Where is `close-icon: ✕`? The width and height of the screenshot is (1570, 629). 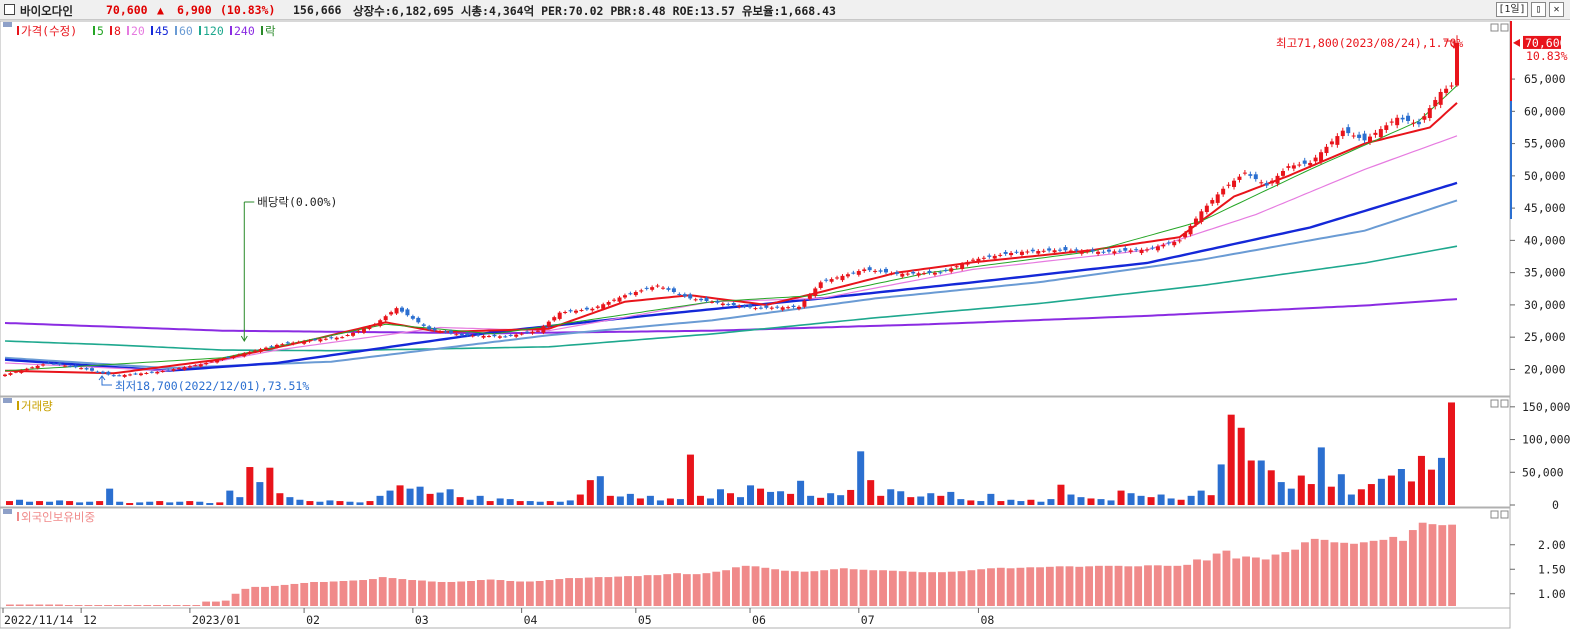 close-icon: ✕ is located at coordinates (1556, 9).